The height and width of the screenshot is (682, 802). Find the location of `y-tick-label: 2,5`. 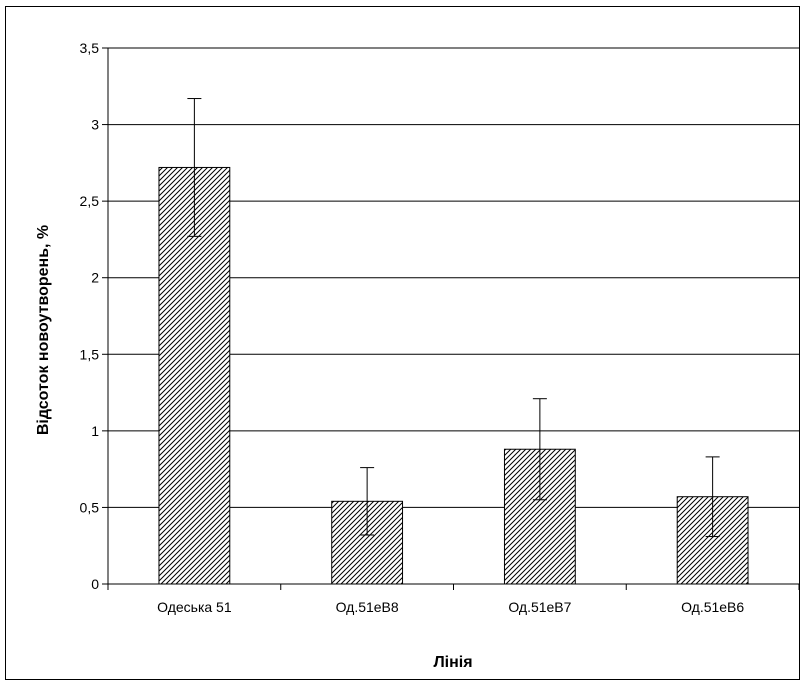

y-tick-label: 2,5 is located at coordinates (90, 201).